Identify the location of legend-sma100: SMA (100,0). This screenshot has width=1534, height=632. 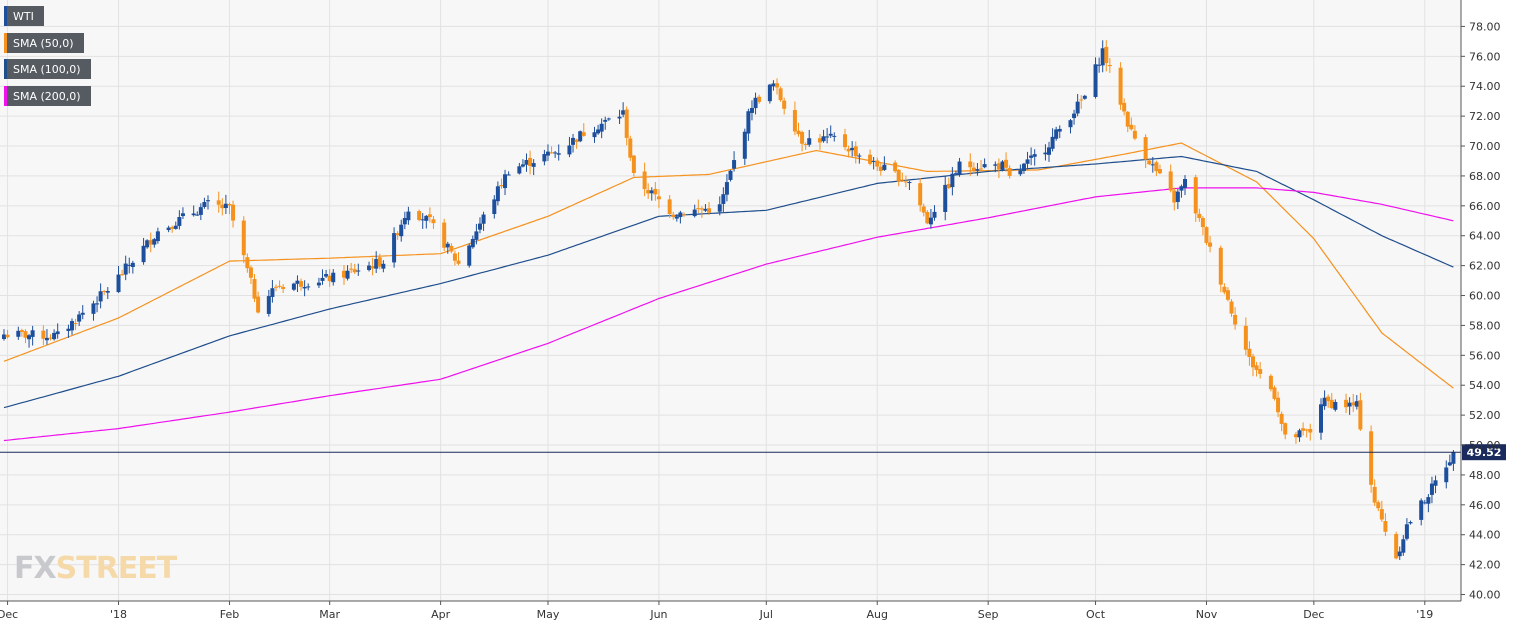
(47, 69).